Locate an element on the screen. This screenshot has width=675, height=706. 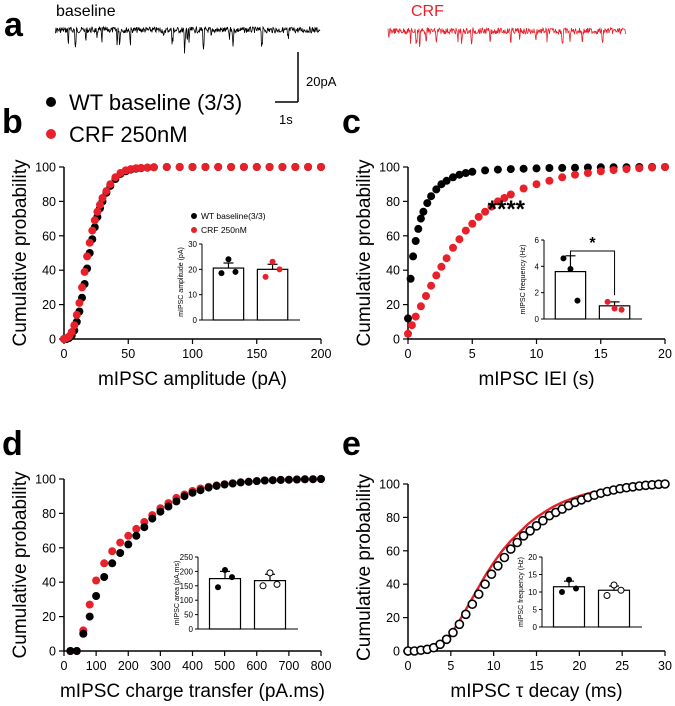
significance-annotation: **** is located at coordinates (507, 209).